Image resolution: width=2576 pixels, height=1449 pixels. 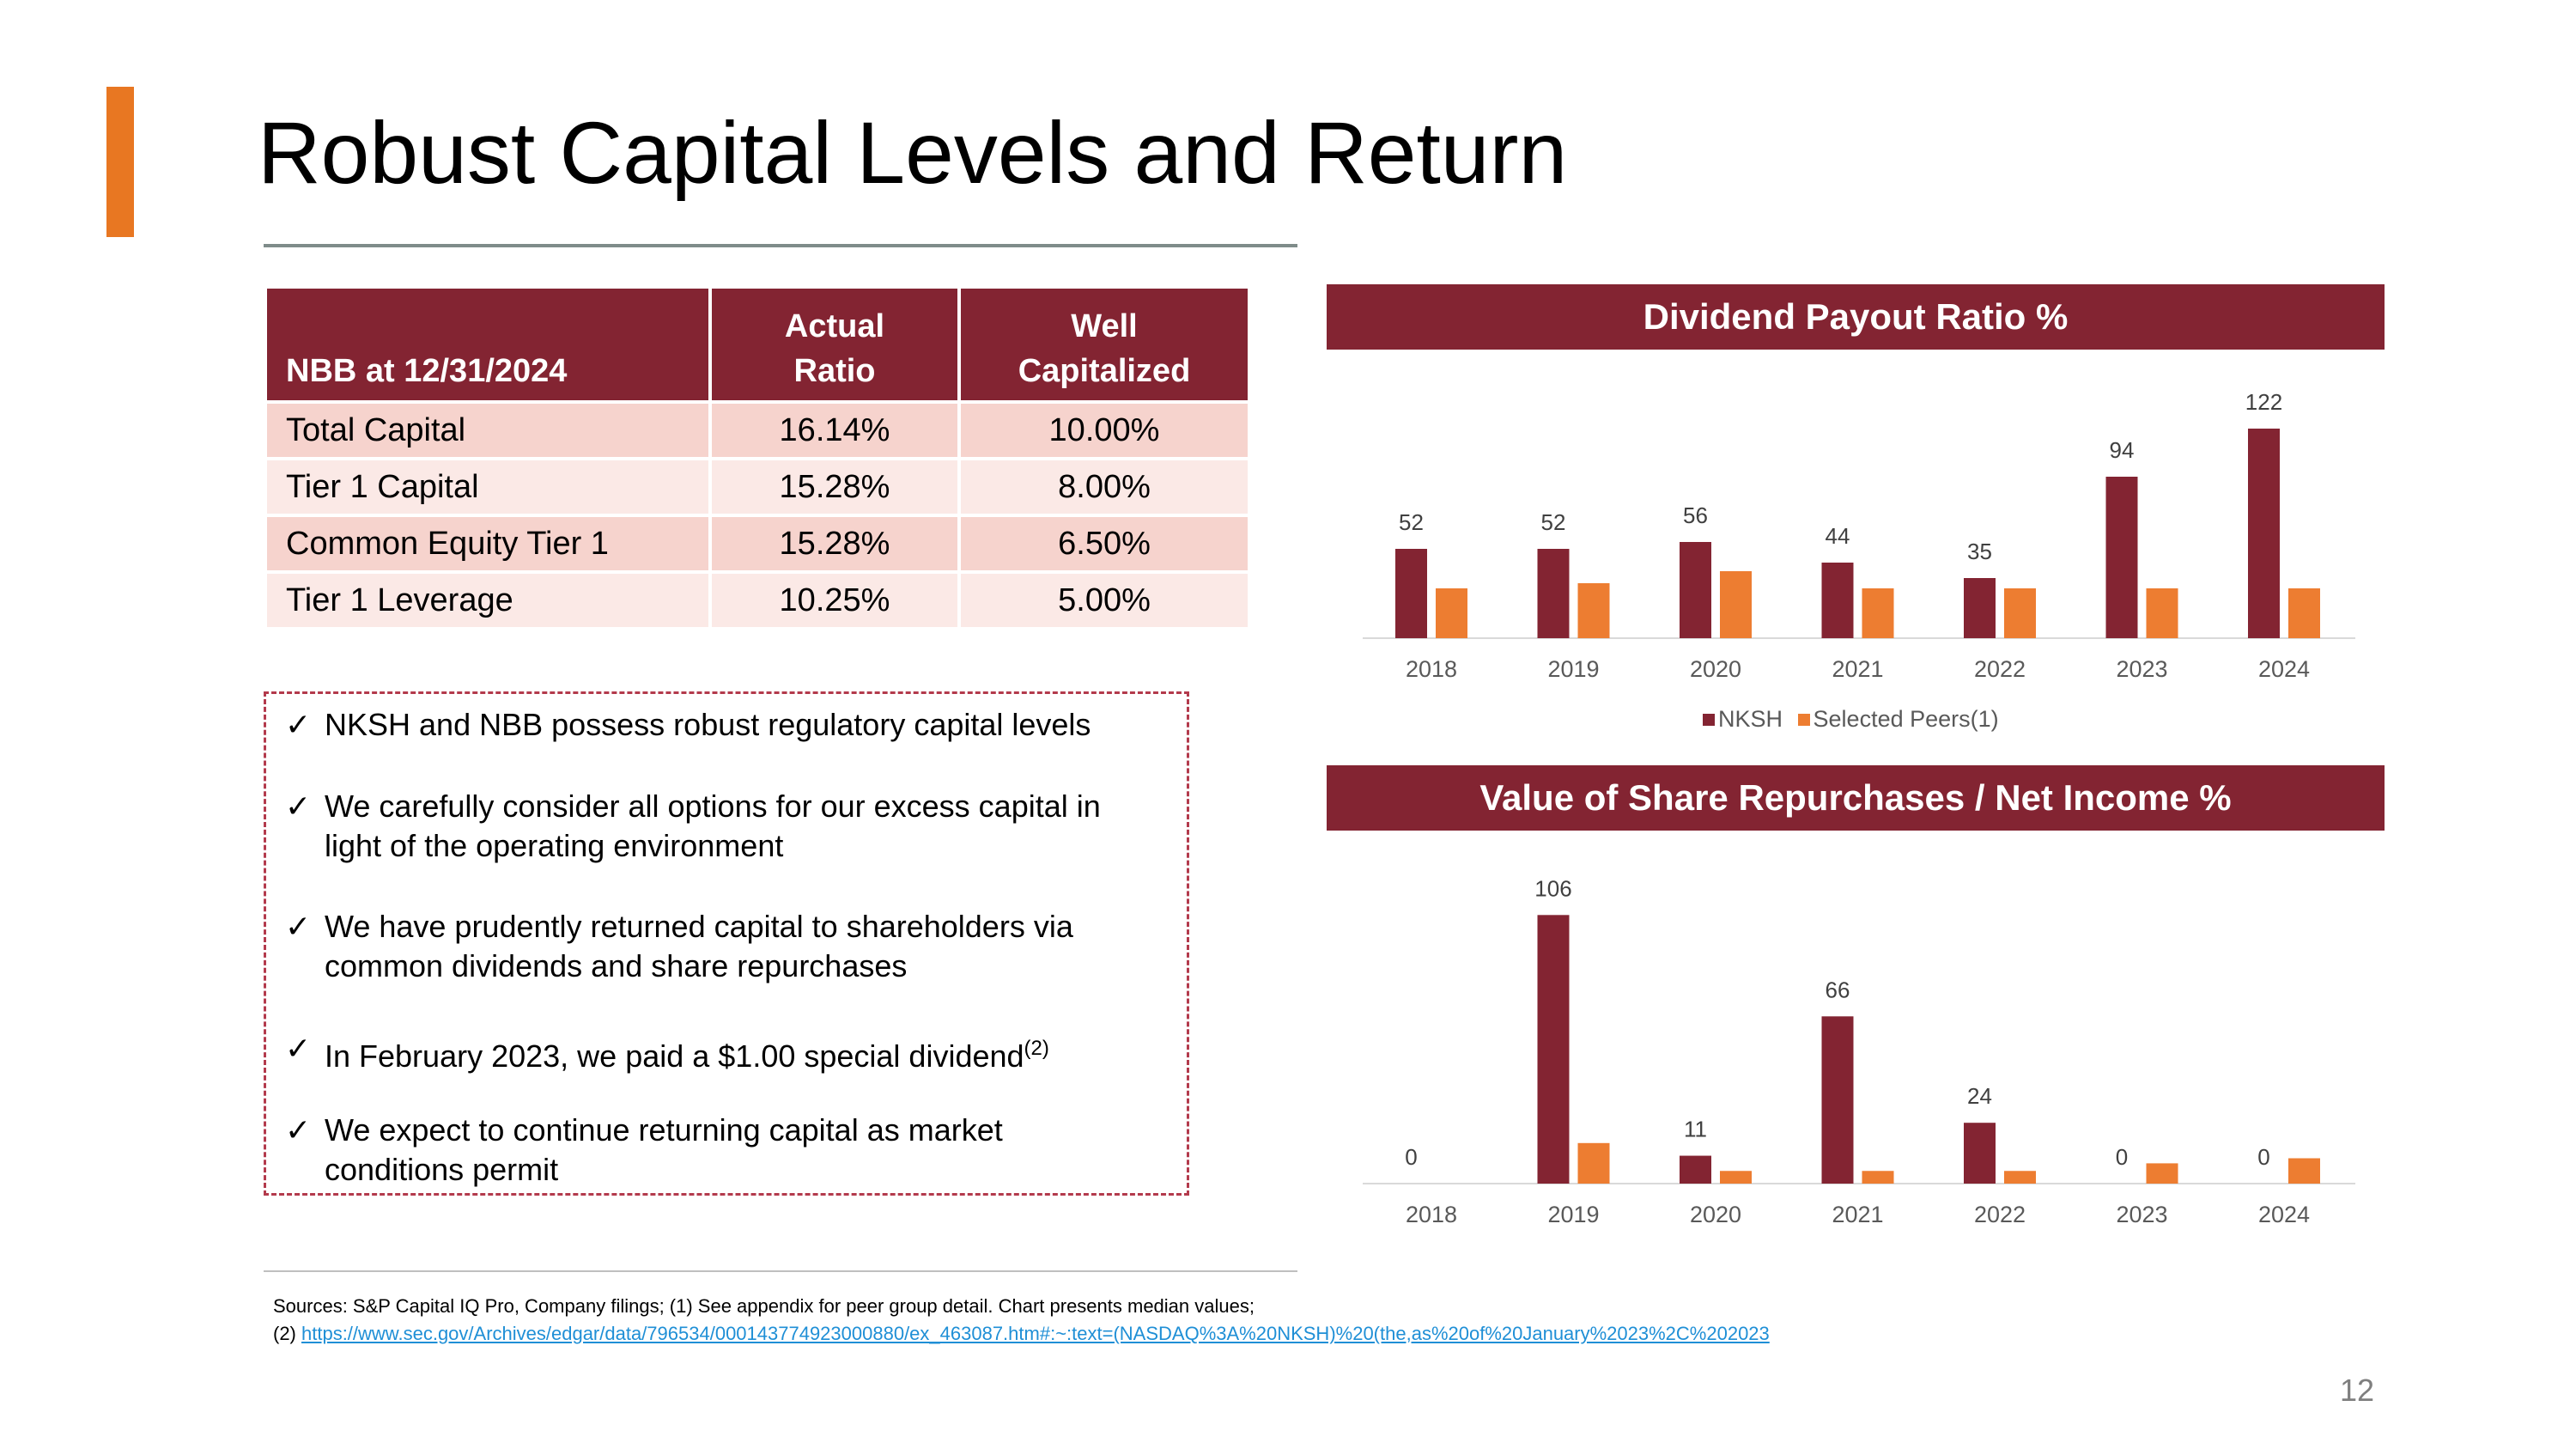 I want to click on table-row: Tier 1 Leverage 10.25% 5.00%, so click(x=757, y=600).